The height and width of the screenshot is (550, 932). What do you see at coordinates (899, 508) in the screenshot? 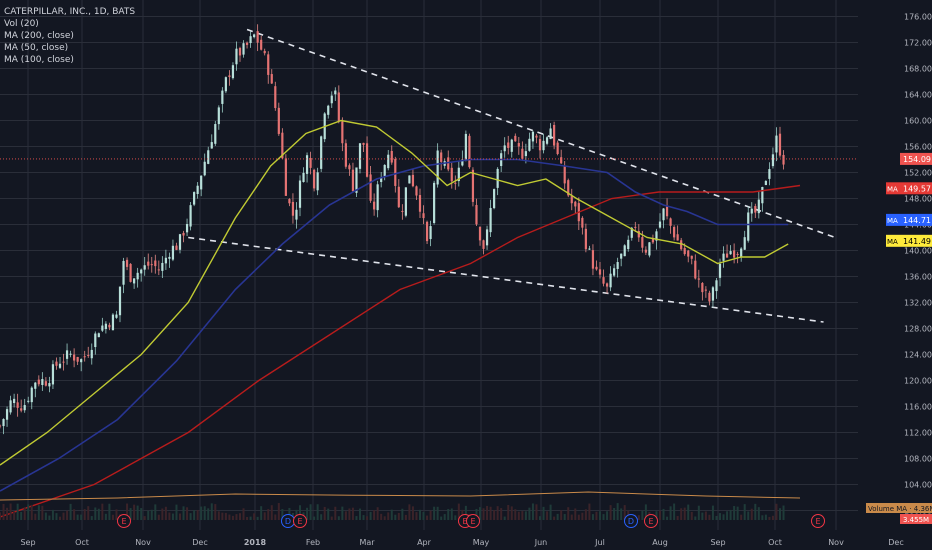
I see `volume-ma-bg` at bounding box center [899, 508].